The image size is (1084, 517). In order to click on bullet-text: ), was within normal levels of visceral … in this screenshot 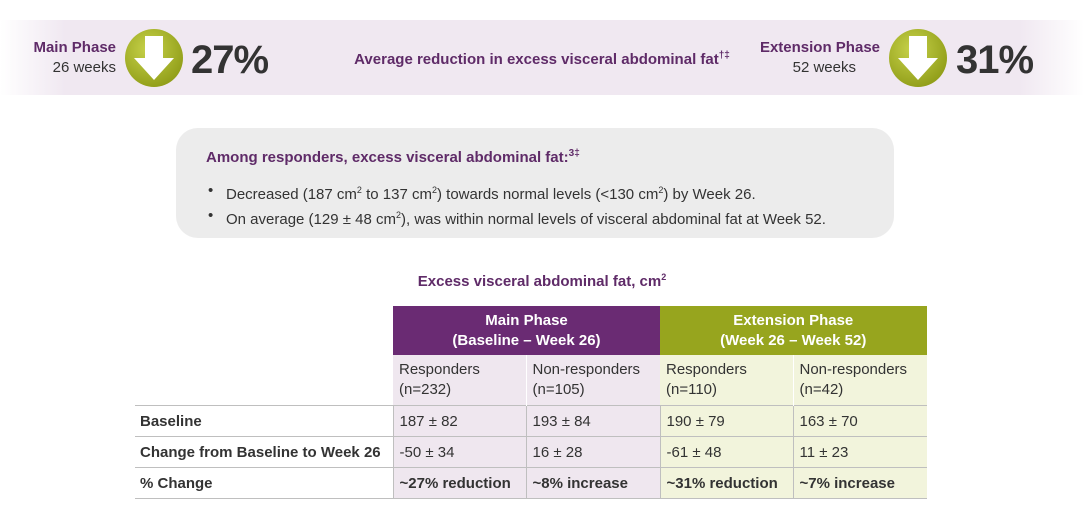, I will do `click(613, 219)`.